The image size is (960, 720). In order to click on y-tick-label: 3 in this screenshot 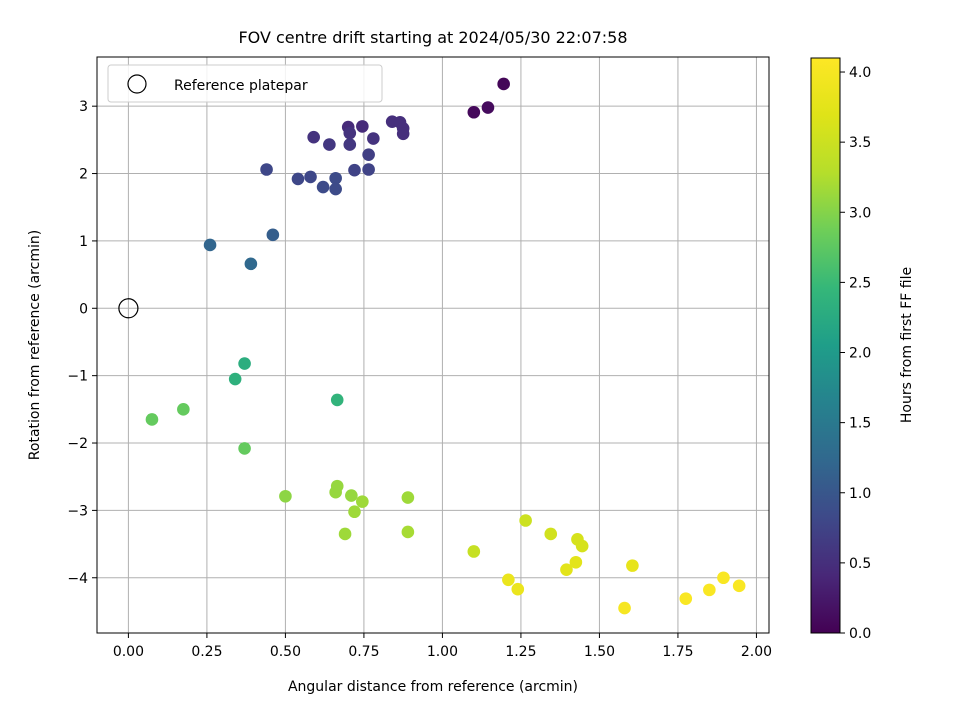, I will do `click(83, 107)`.